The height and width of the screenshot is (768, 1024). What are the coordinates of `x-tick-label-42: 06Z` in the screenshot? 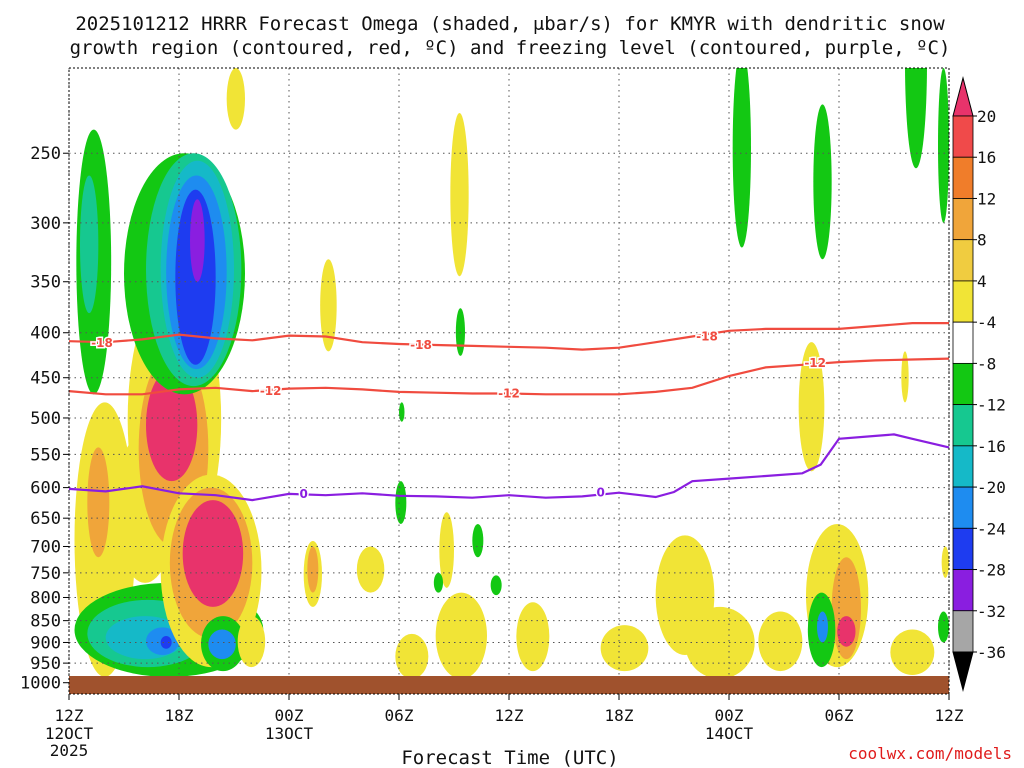 It's located at (839, 715).